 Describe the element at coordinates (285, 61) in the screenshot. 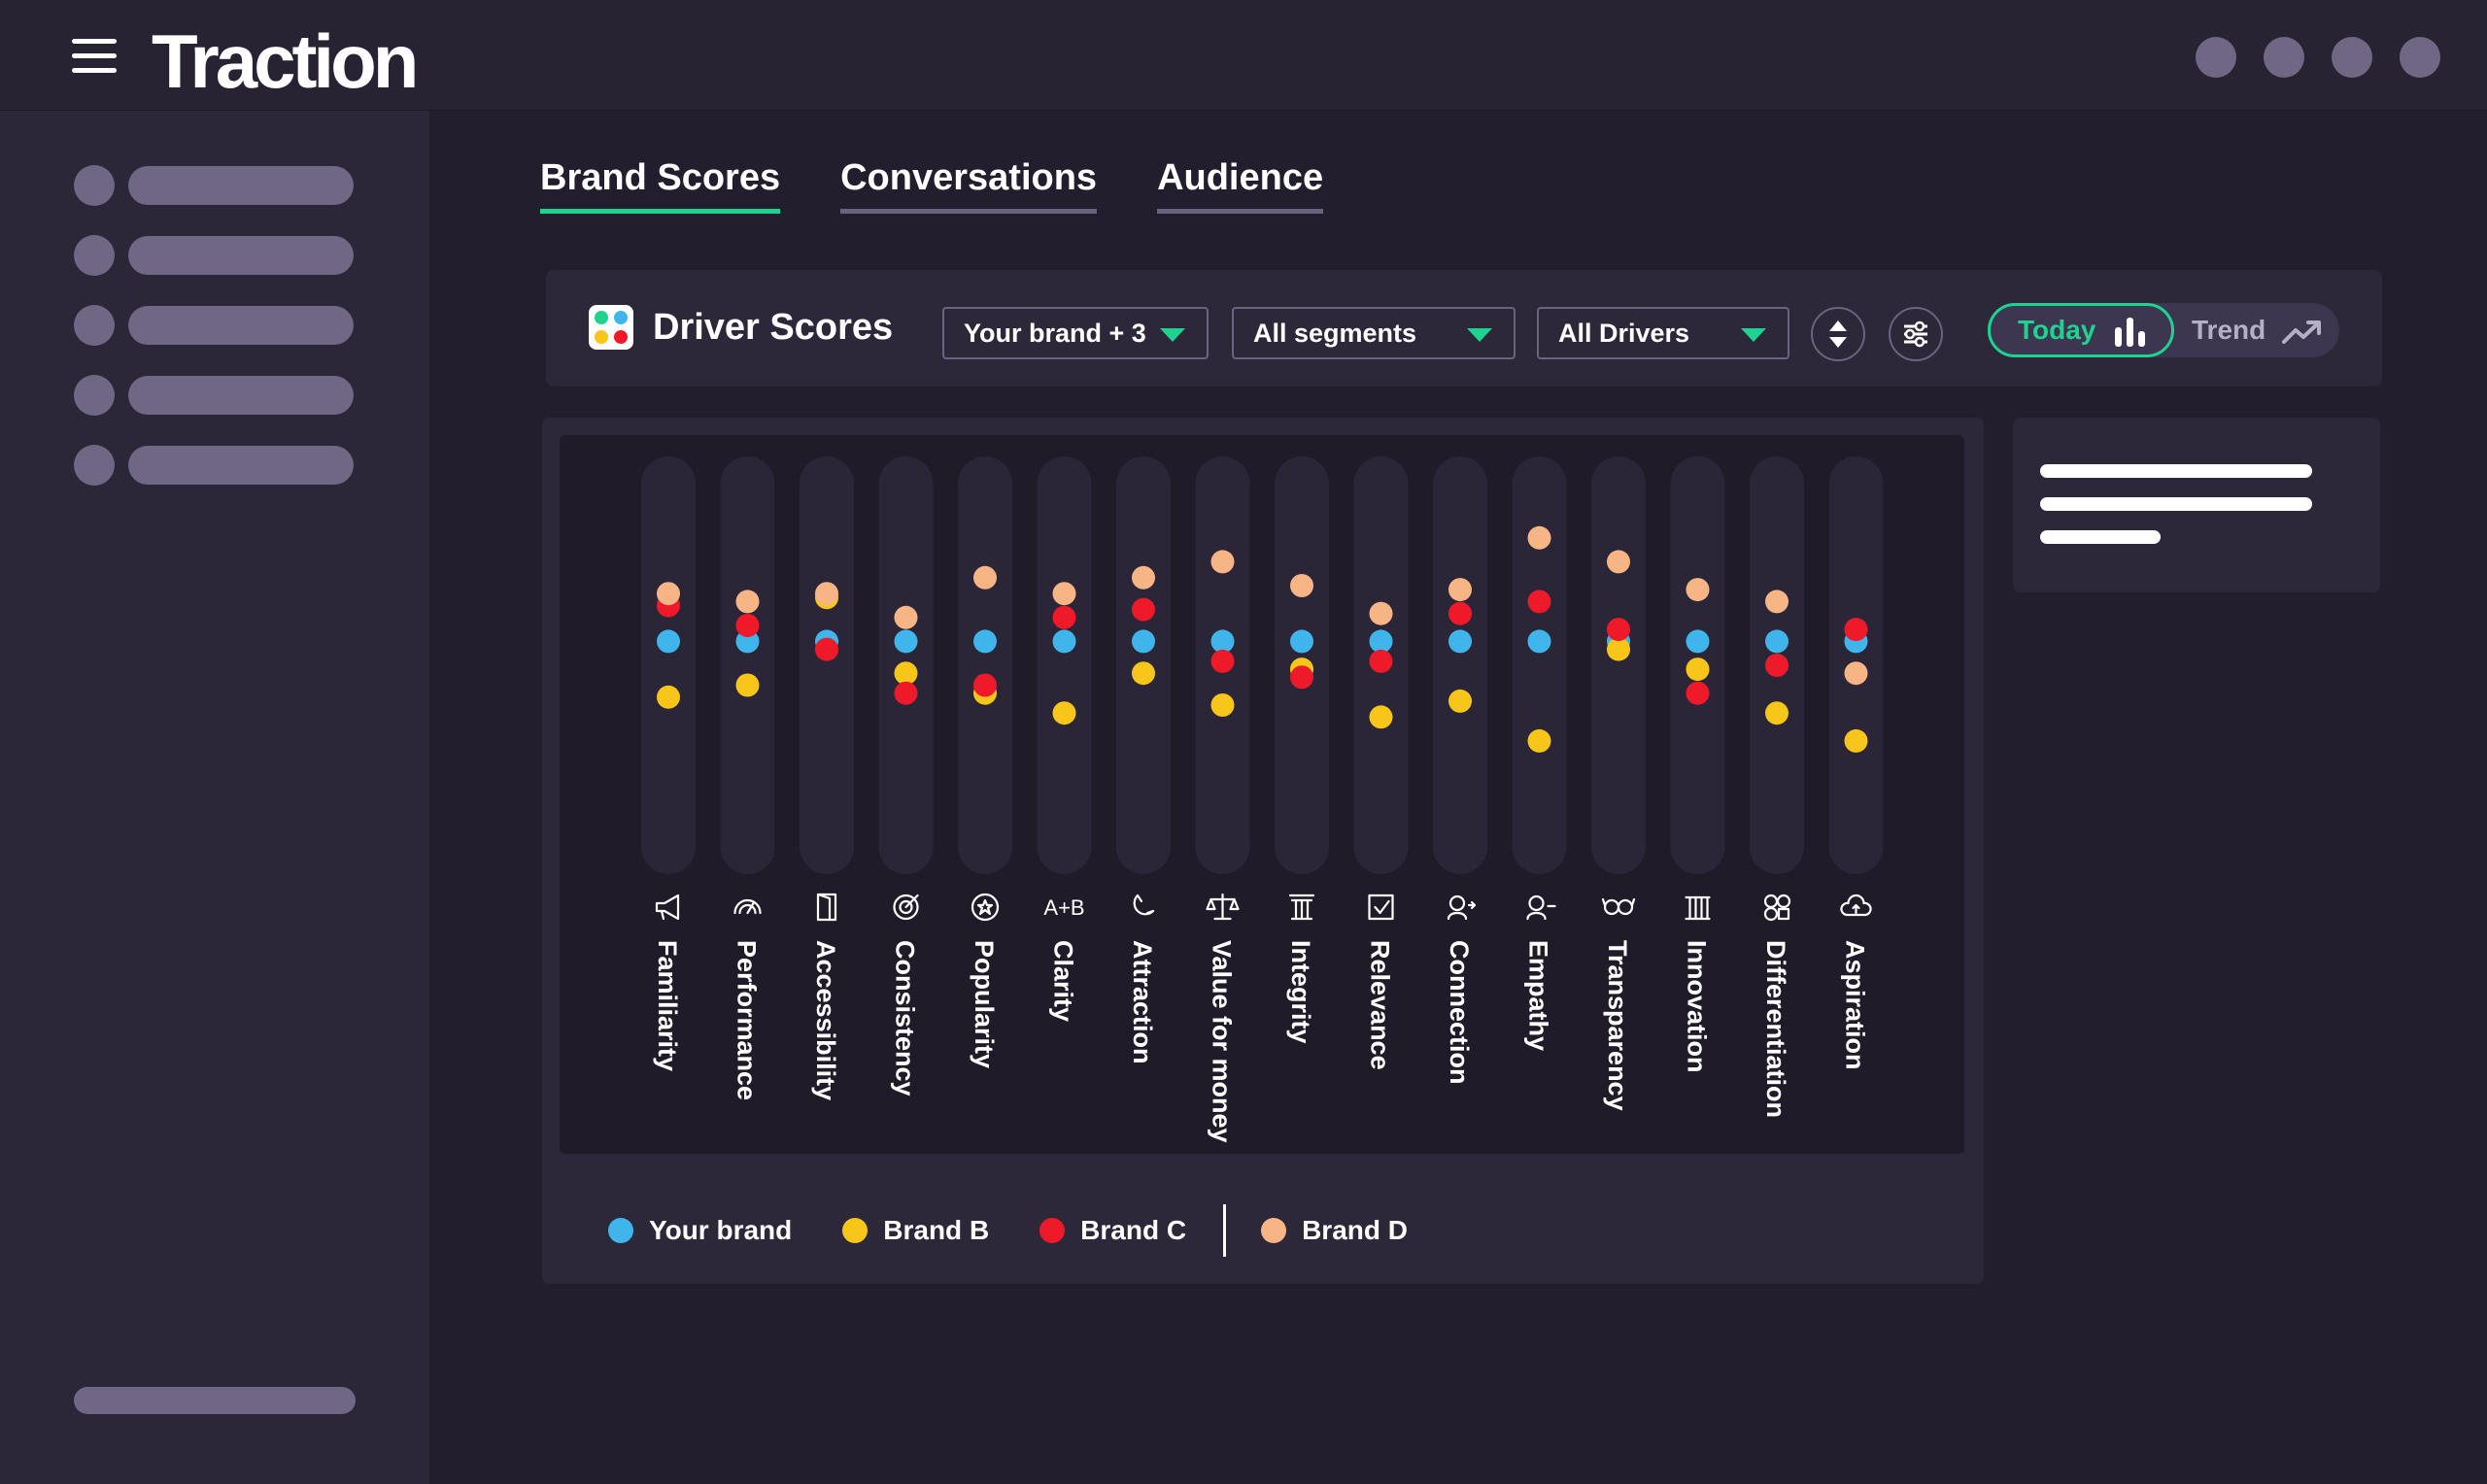

I see `app-logo: Traction` at that location.